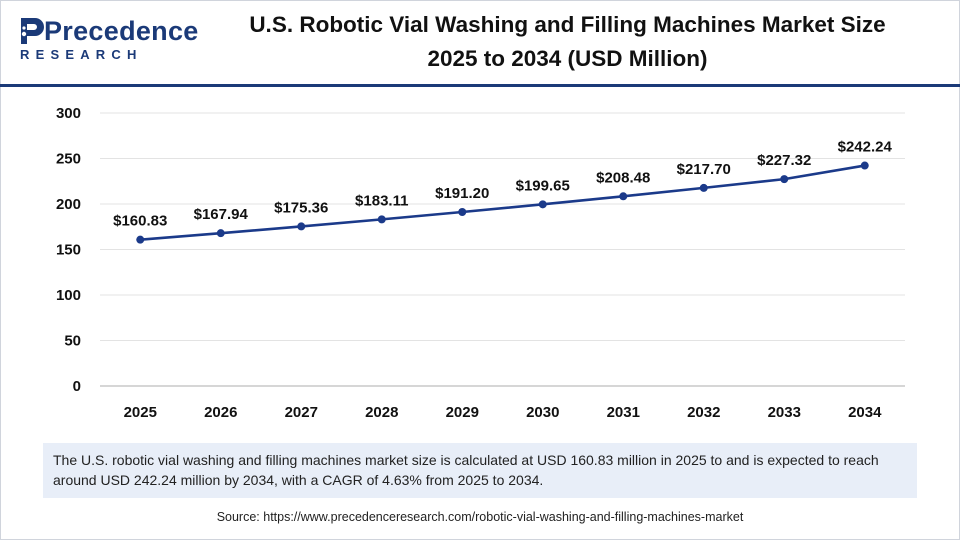 This screenshot has width=960, height=540. Describe the element at coordinates (381, 200) in the screenshot. I see `data-label-2028: $183.11` at that location.